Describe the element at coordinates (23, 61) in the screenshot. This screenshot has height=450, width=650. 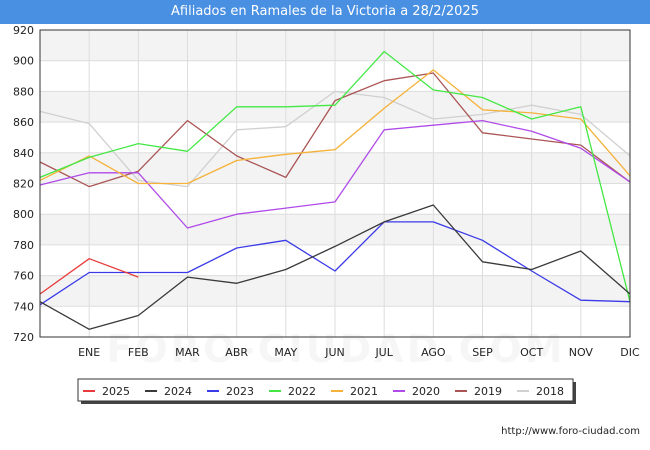
I see `y-tick-label: 900` at that location.